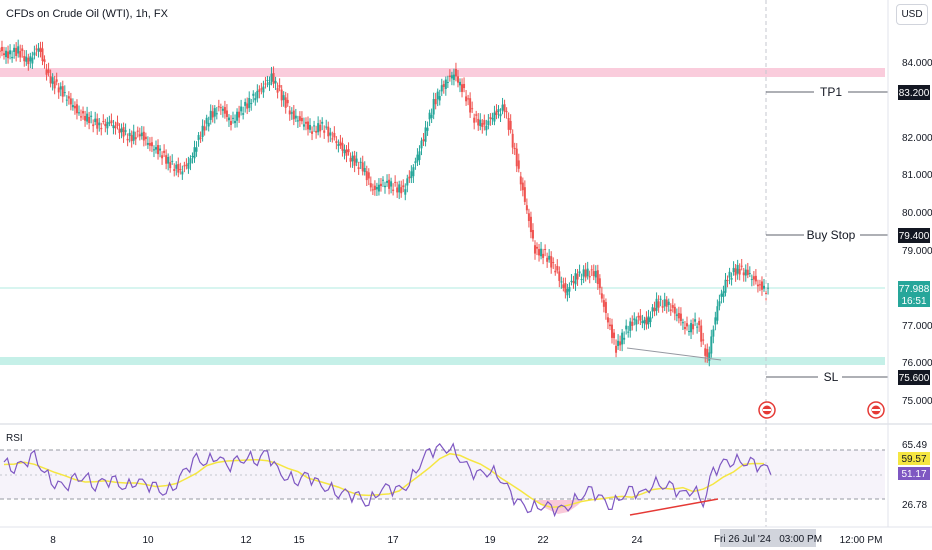  Describe the element at coordinates (914, 93) in the screenshot. I see `tp1-price-text: 83.200` at that location.